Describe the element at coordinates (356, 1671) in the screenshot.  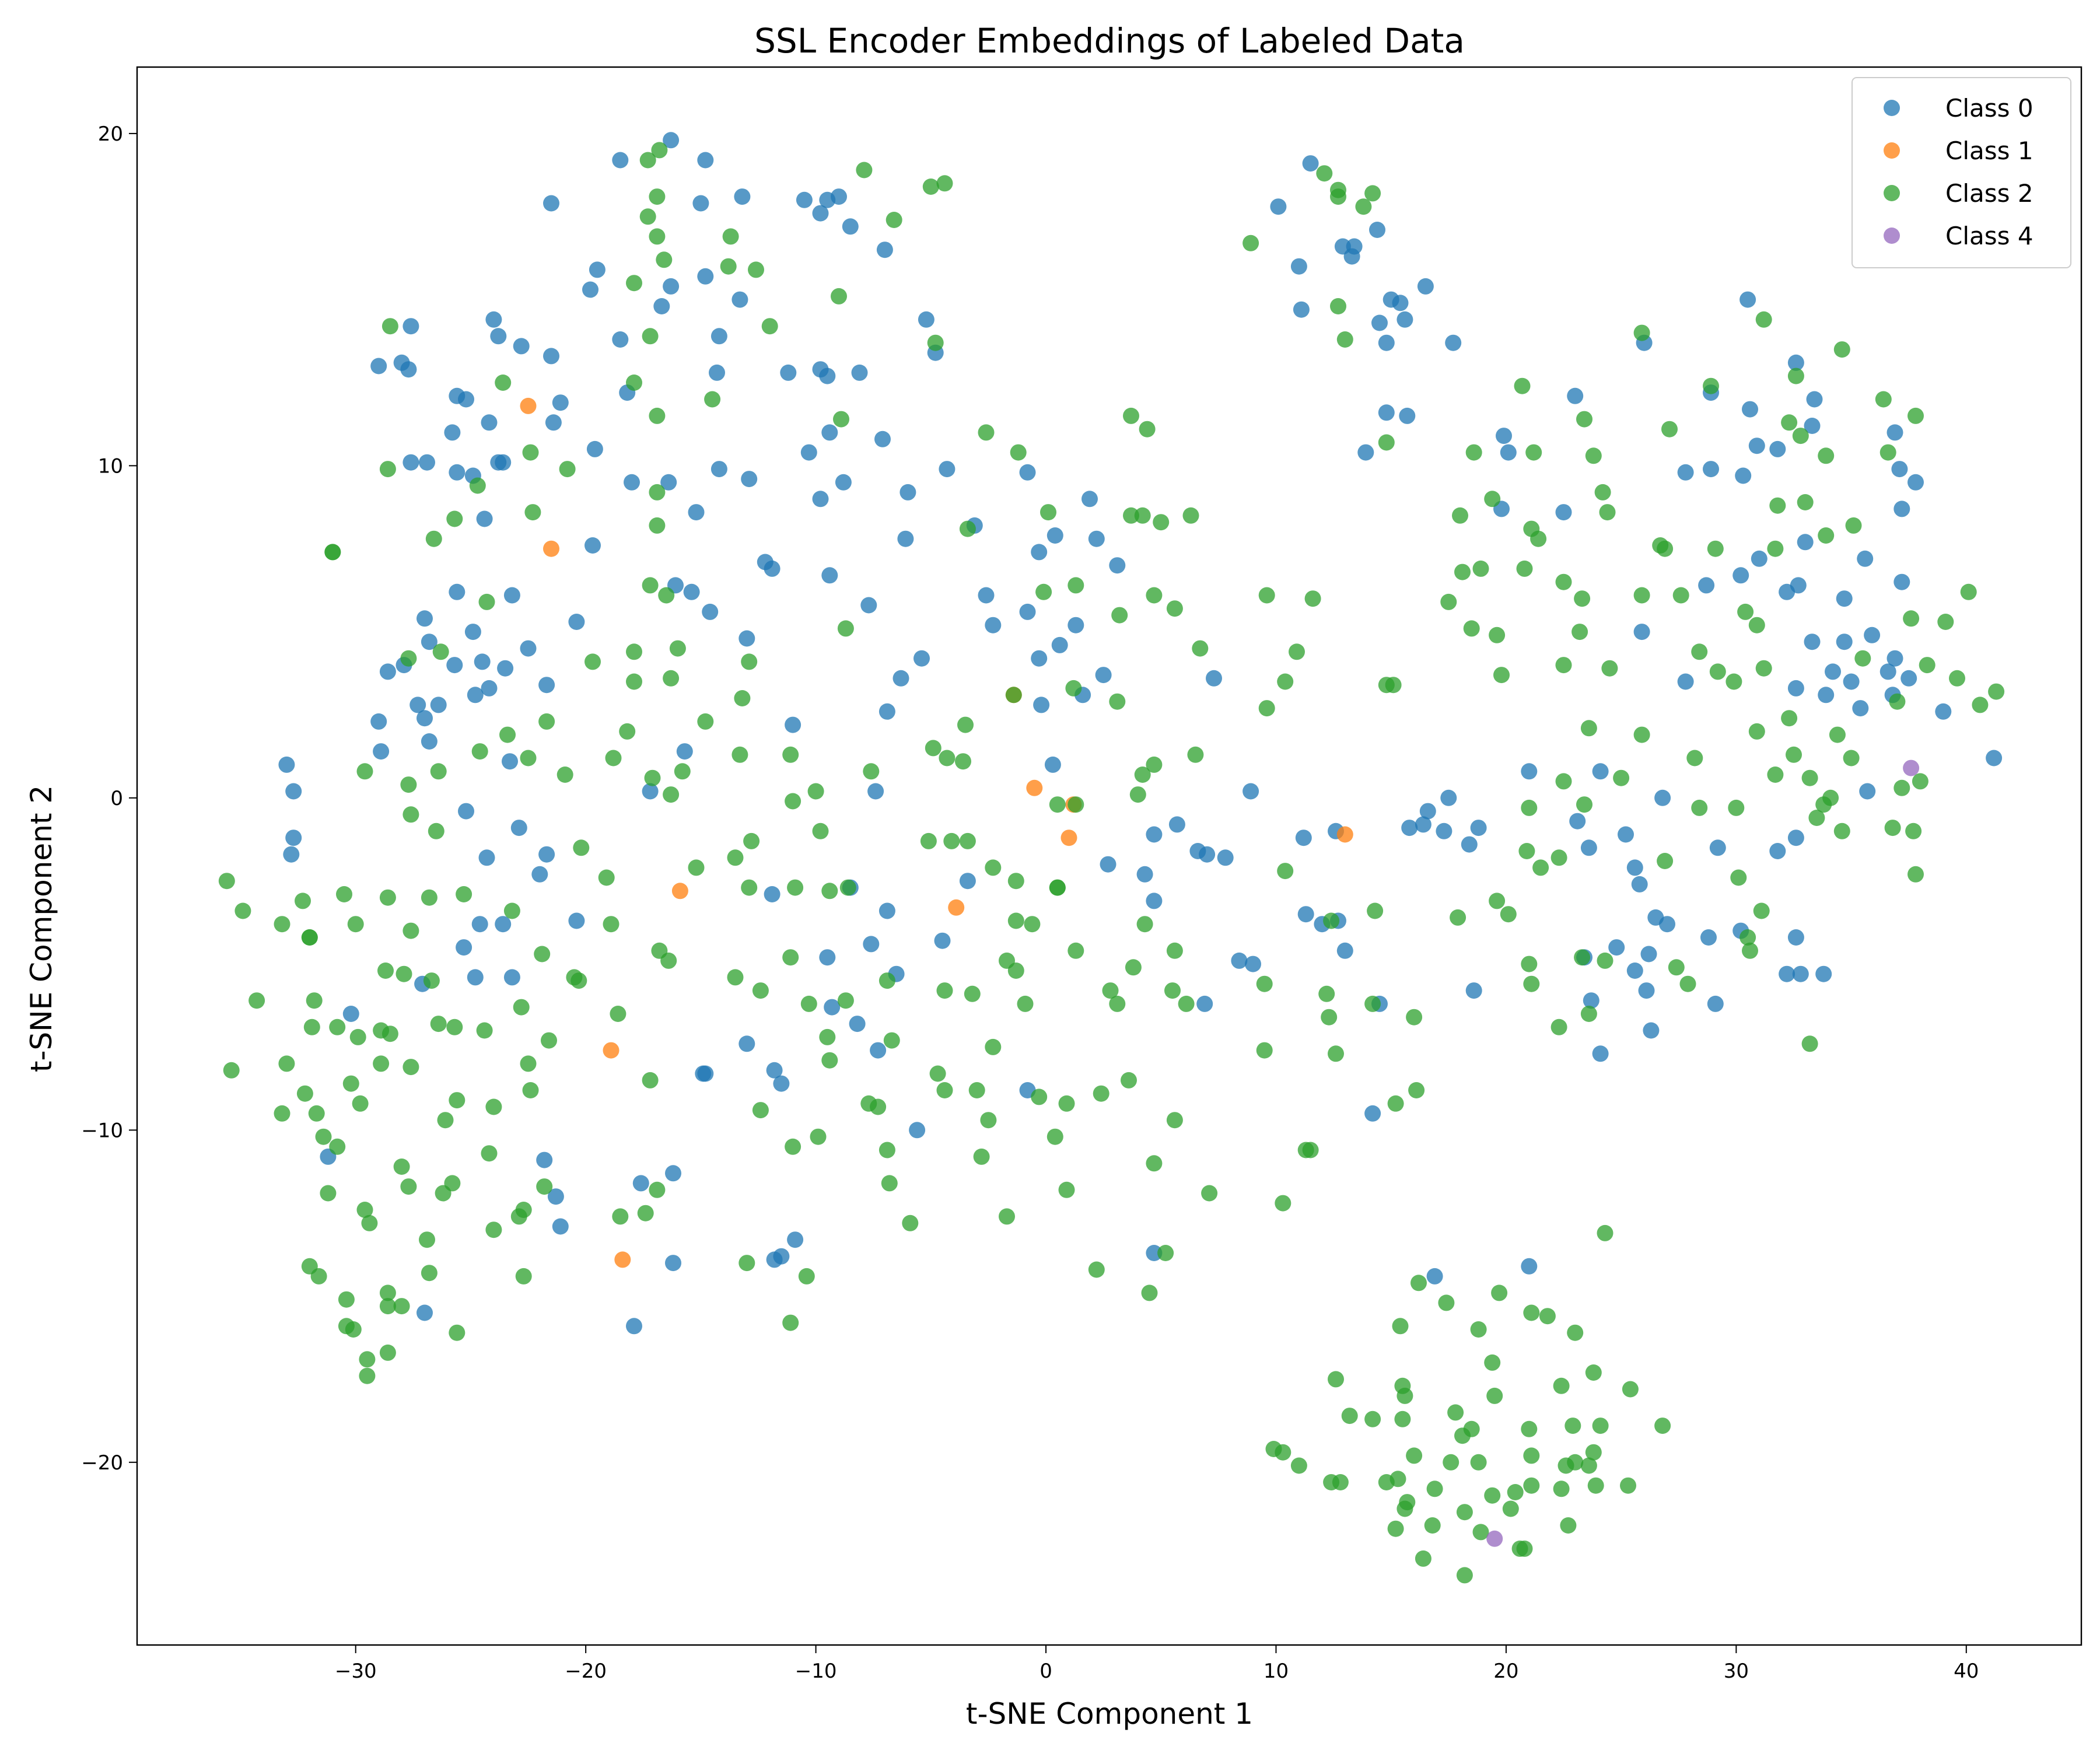
I see `x-tick-label: −30` at that location.